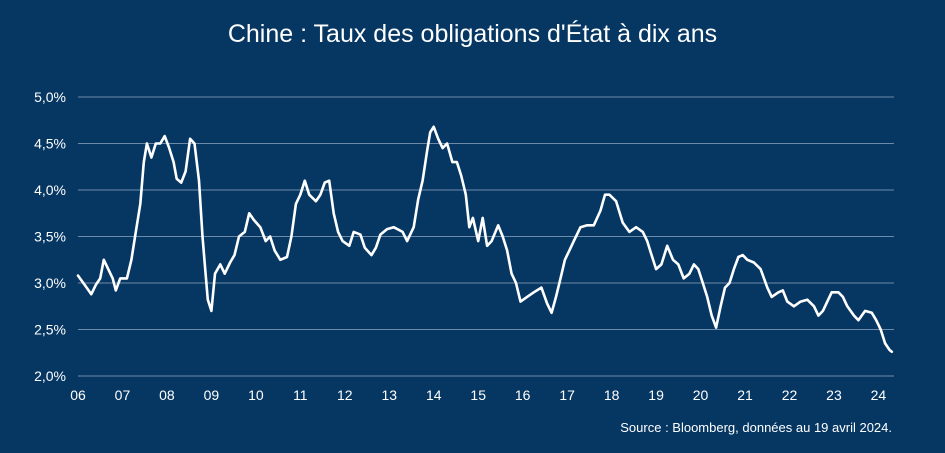 Image resolution: width=945 pixels, height=453 pixels. What do you see at coordinates (701, 395) in the screenshot?
I see `x-tick-label: 20` at bounding box center [701, 395].